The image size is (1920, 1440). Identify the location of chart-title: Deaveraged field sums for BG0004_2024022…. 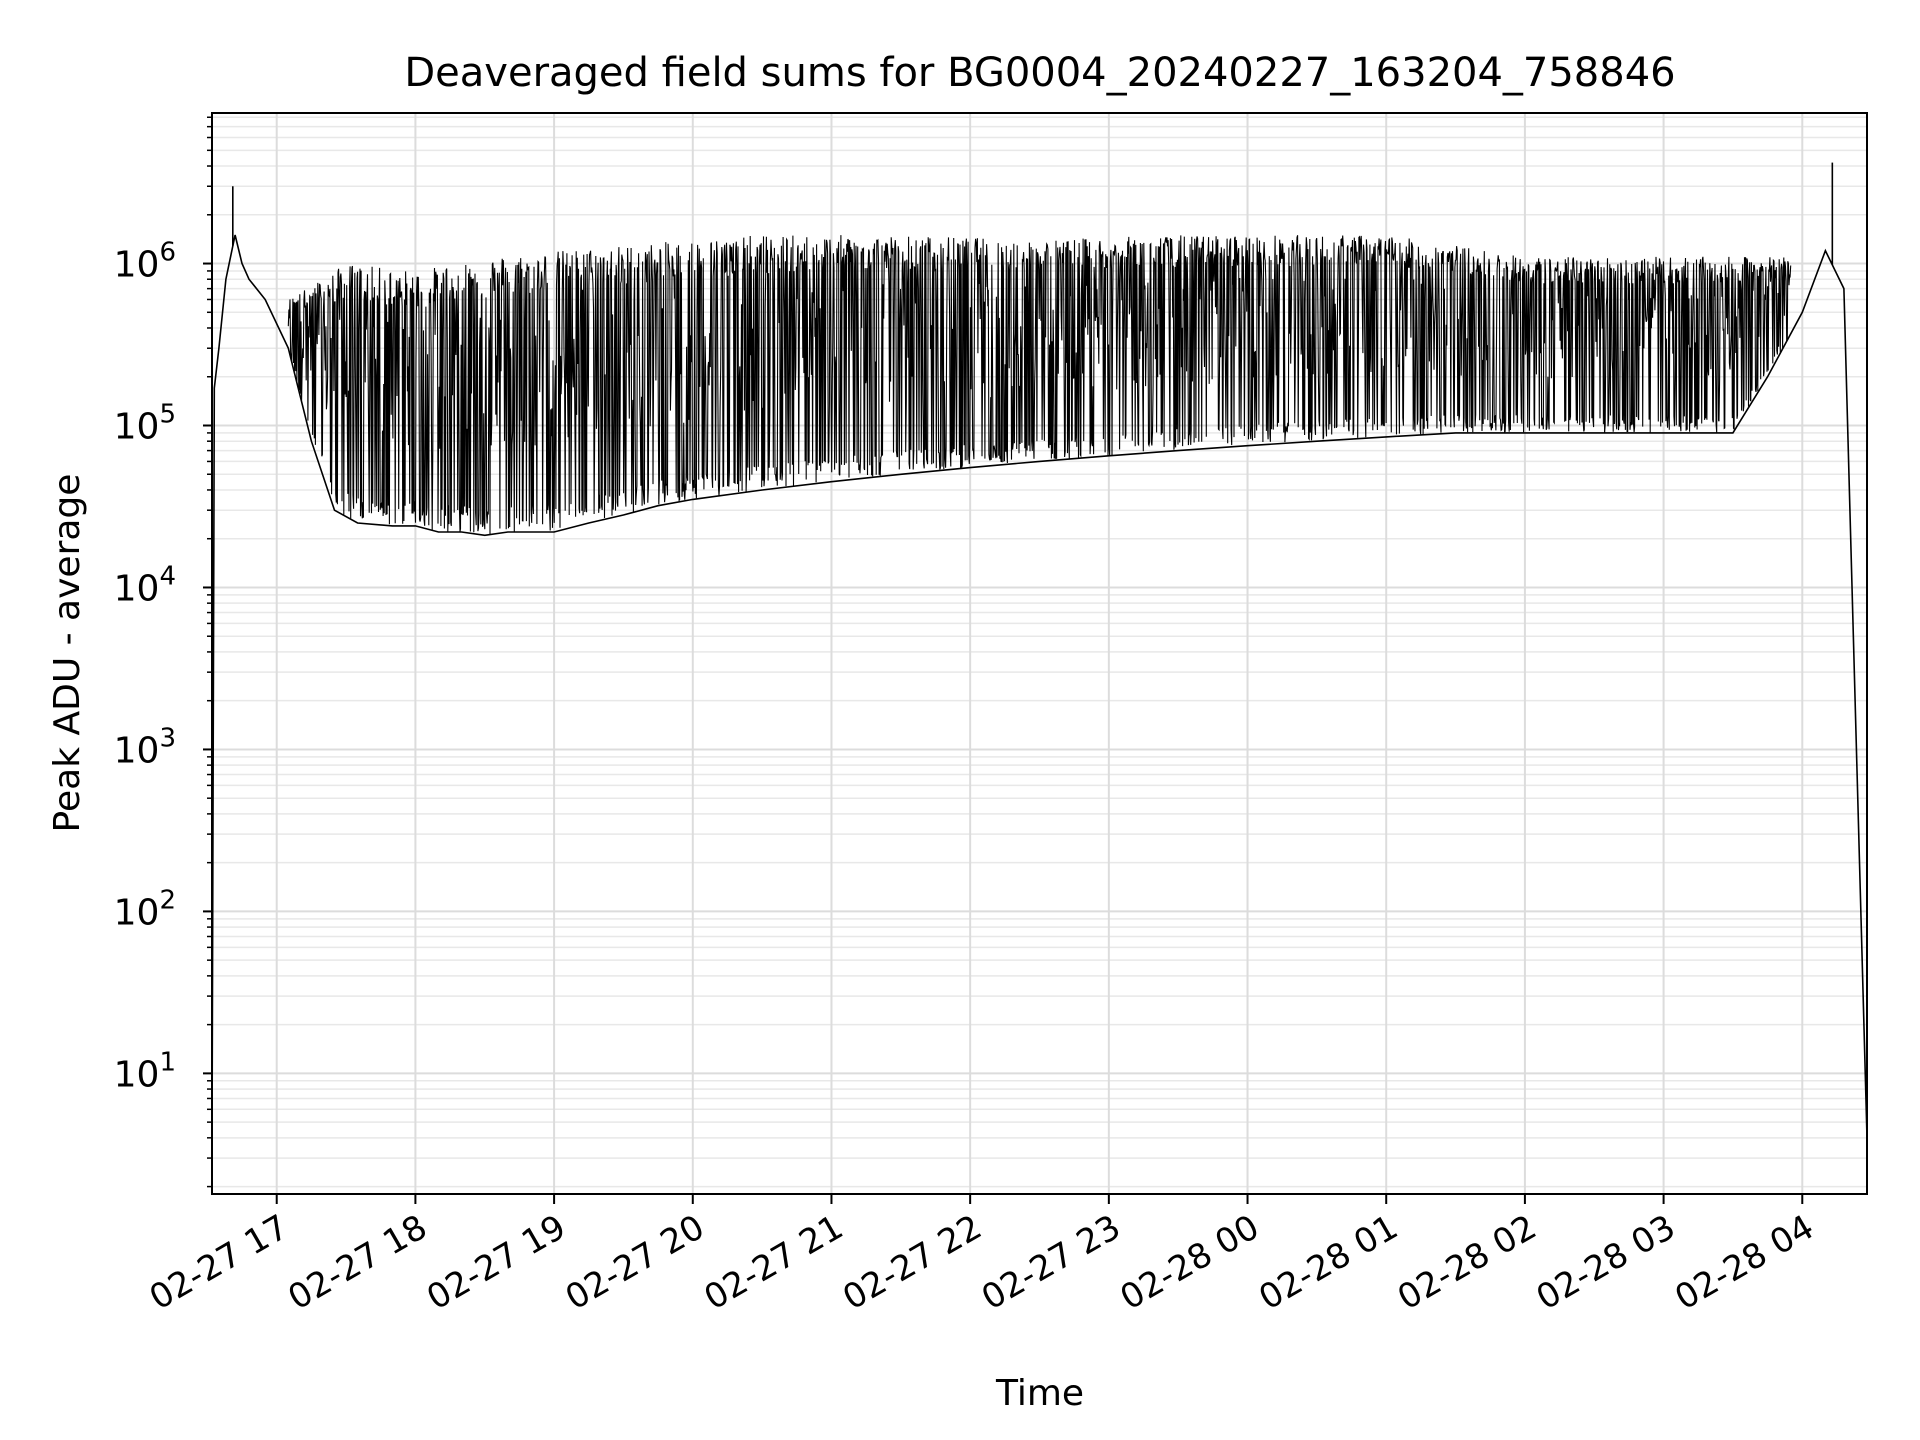
(1039, 73).